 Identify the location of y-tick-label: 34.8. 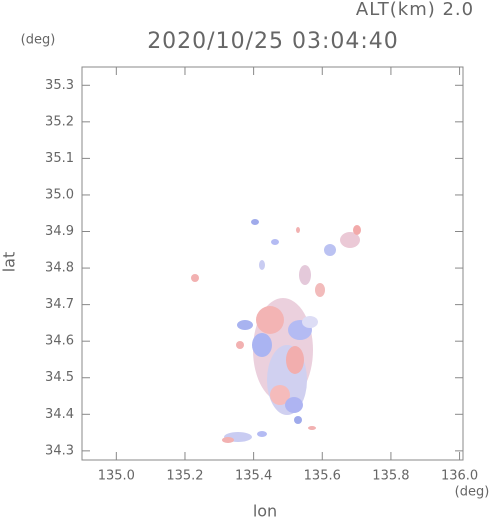
(59, 268).